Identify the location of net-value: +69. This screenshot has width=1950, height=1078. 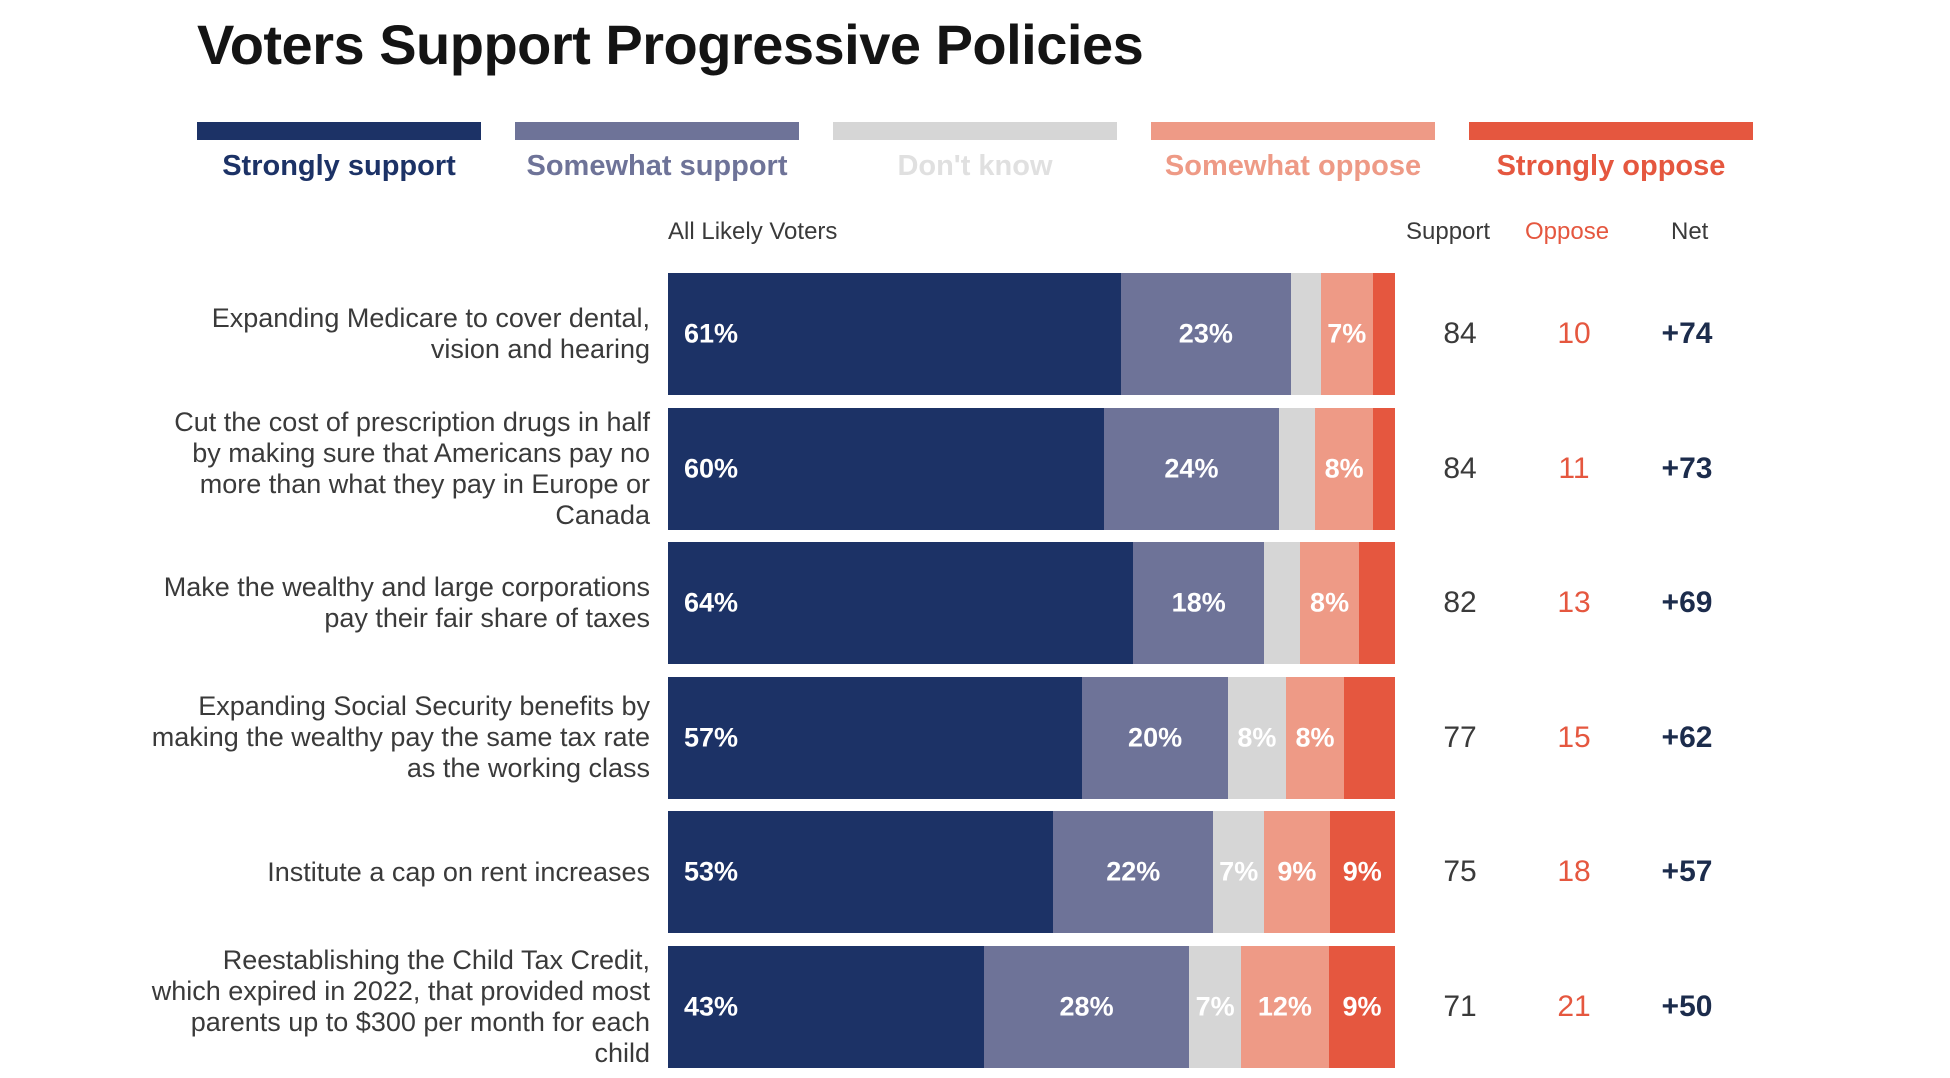
(1687, 602).